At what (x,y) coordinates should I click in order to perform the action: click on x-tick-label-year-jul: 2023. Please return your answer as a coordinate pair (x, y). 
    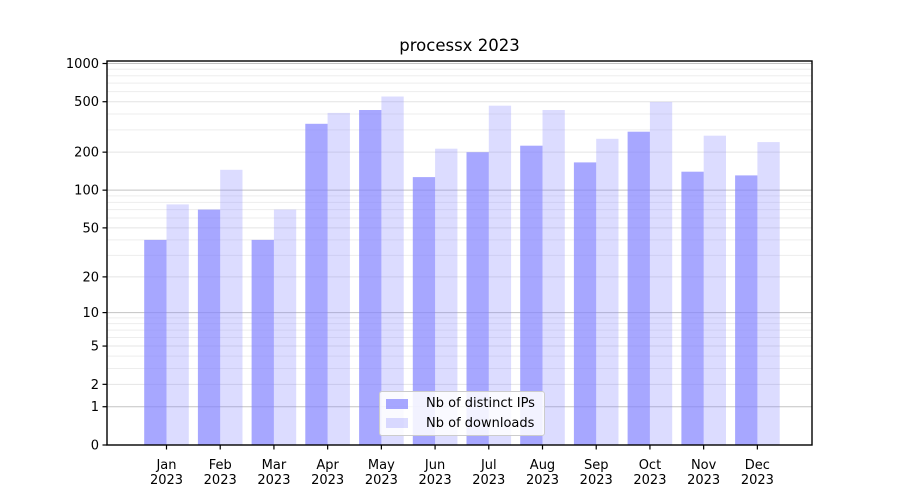
    Looking at the image, I should click on (488, 480).